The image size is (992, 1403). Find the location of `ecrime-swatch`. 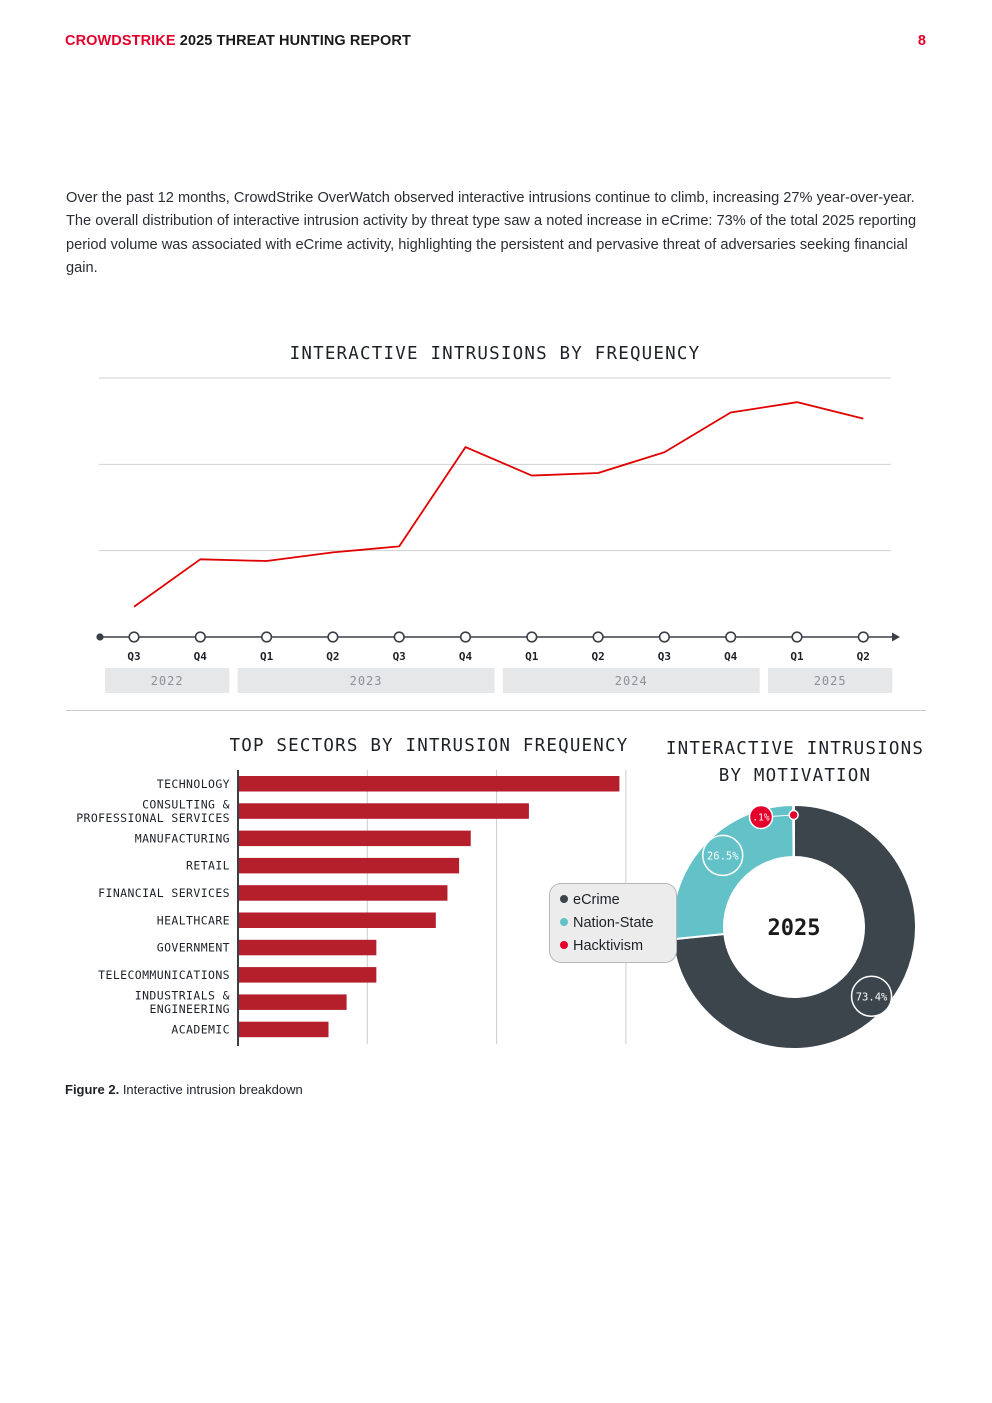

ecrime-swatch is located at coordinates (564, 899).